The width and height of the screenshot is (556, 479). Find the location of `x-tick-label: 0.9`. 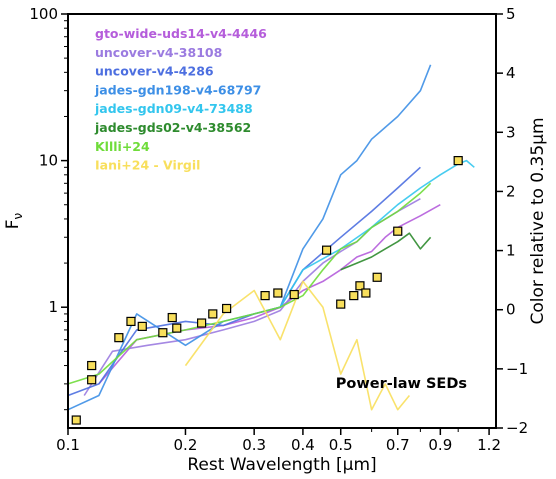

x-tick-label: 0.9 is located at coordinates (440, 445).